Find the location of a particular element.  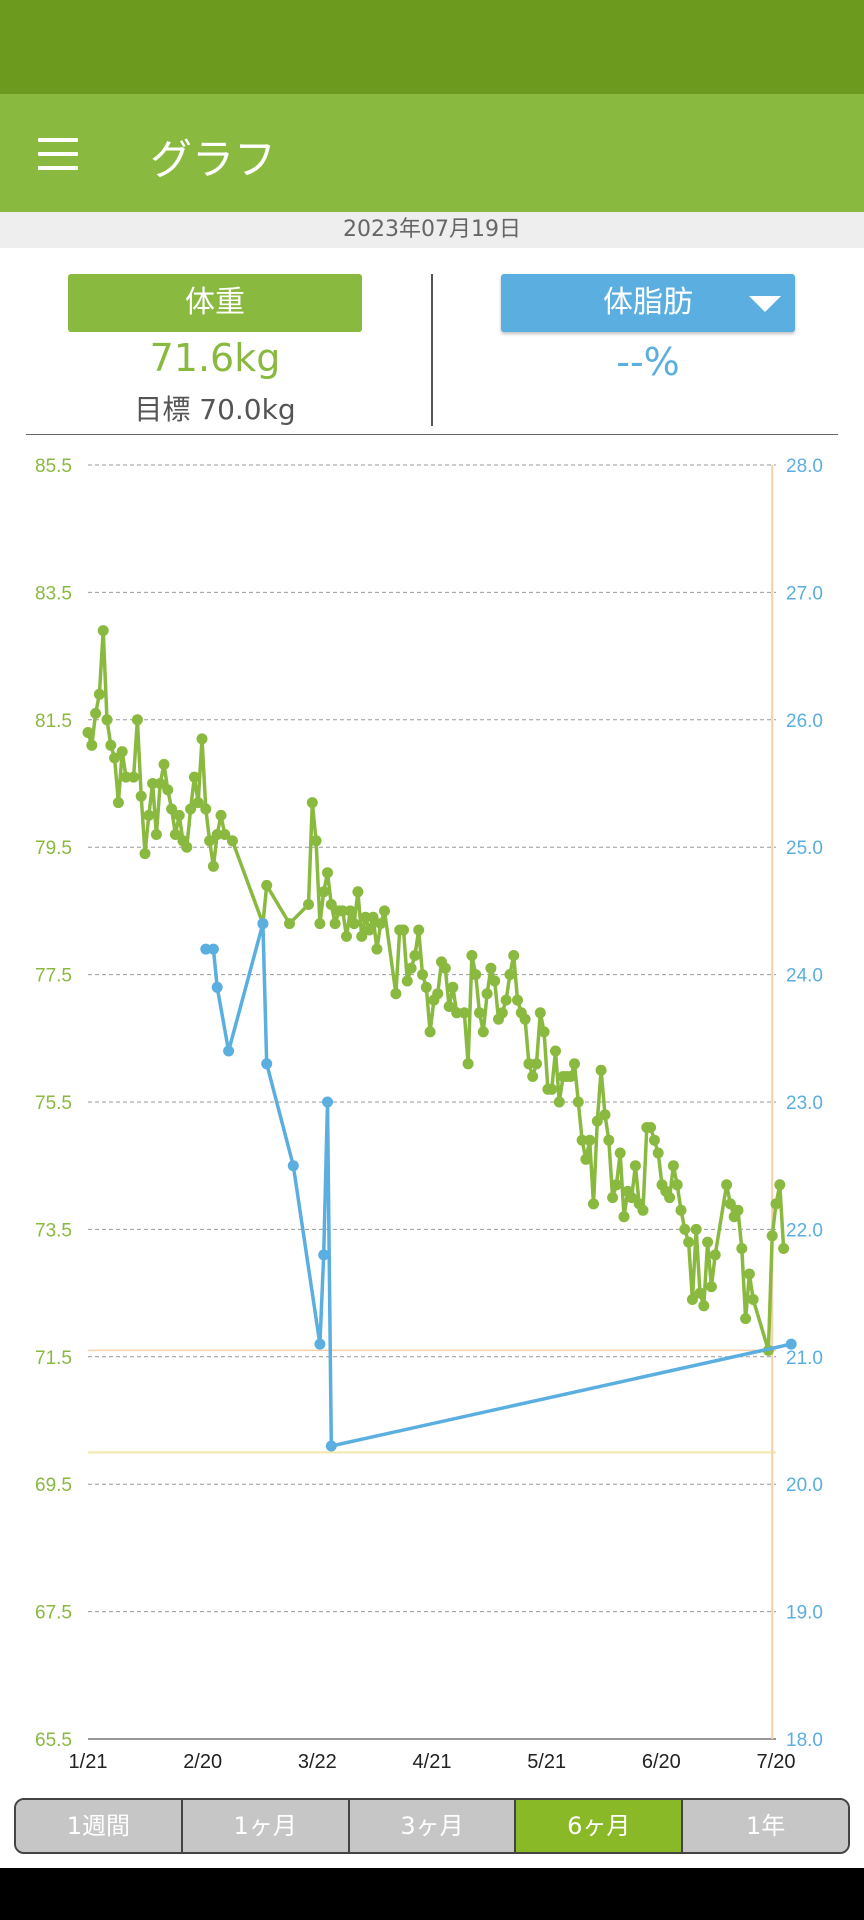

range-tab: 1年 is located at coordinates (765, 1826).